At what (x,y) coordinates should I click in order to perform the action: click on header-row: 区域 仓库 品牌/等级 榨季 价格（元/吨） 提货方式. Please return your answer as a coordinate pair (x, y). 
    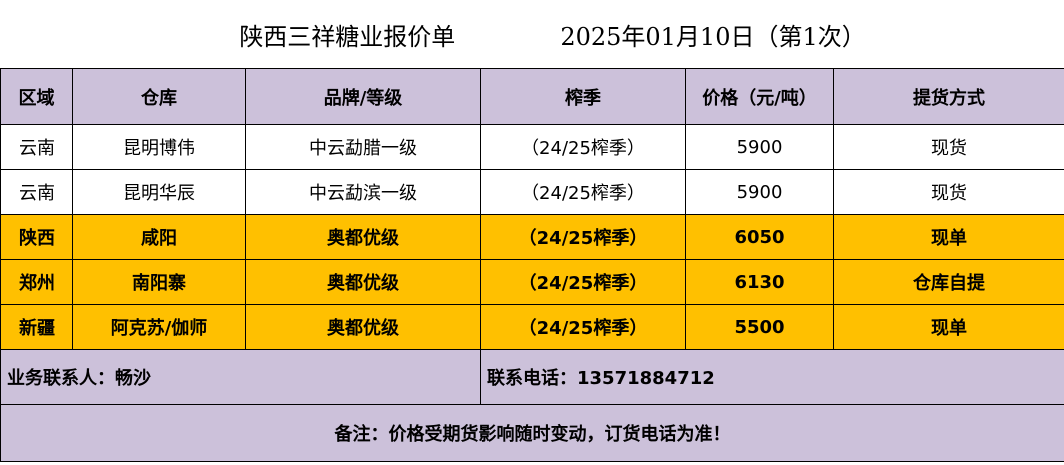
    Looking at the image, I should click on (532, 96).